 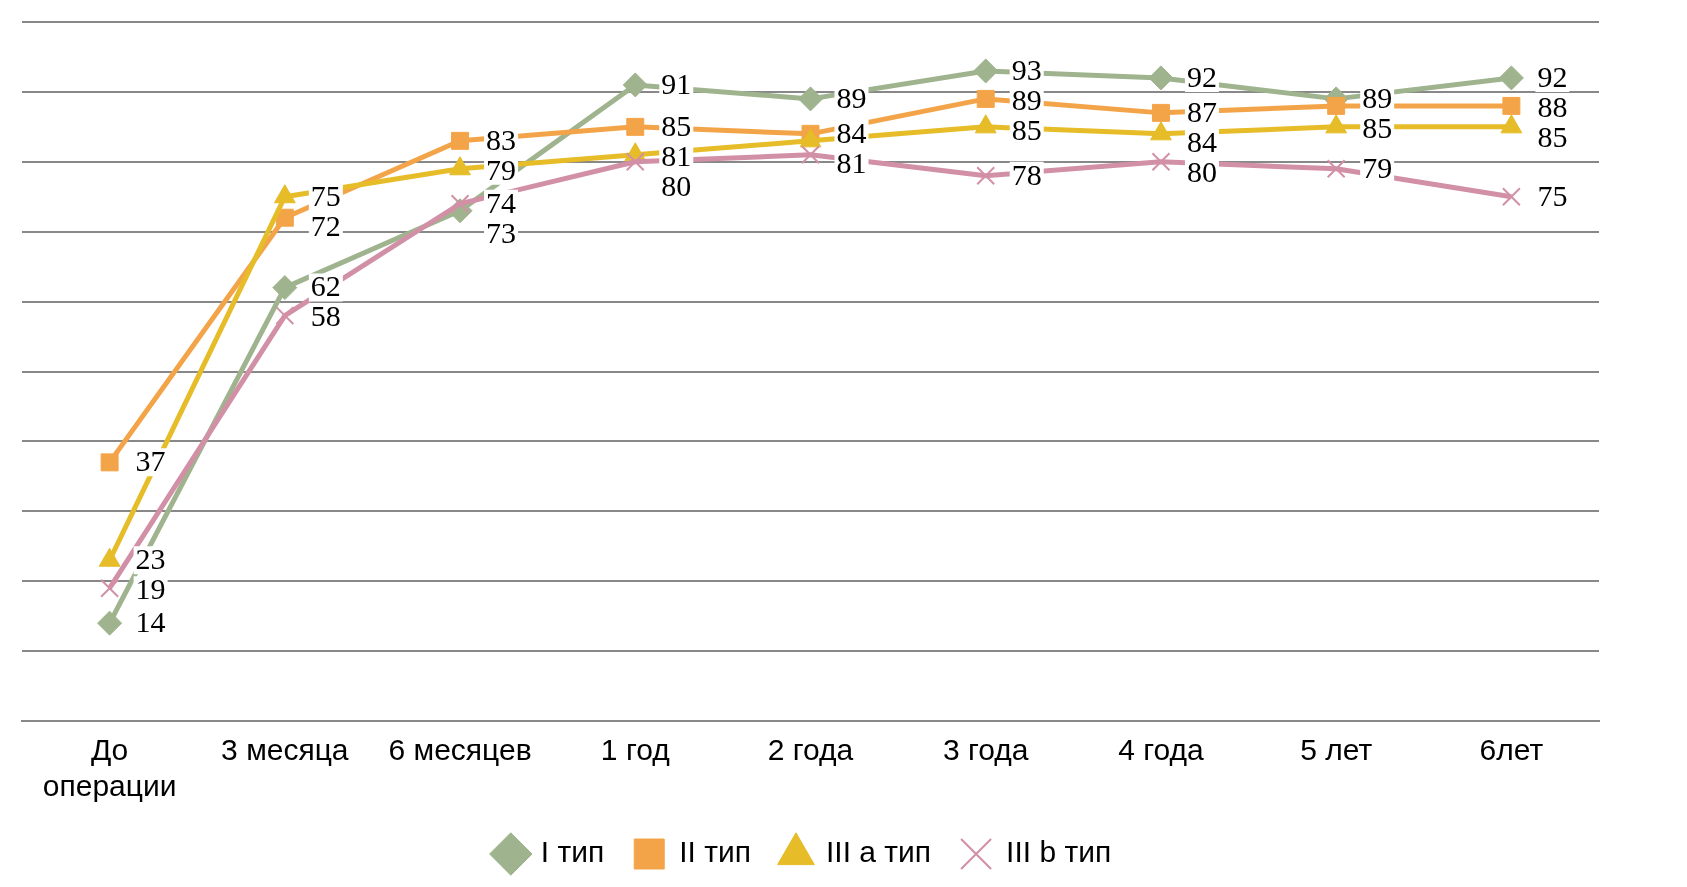 I want to click on x-tick-label: 6лет, so click(x=1511, y=750).